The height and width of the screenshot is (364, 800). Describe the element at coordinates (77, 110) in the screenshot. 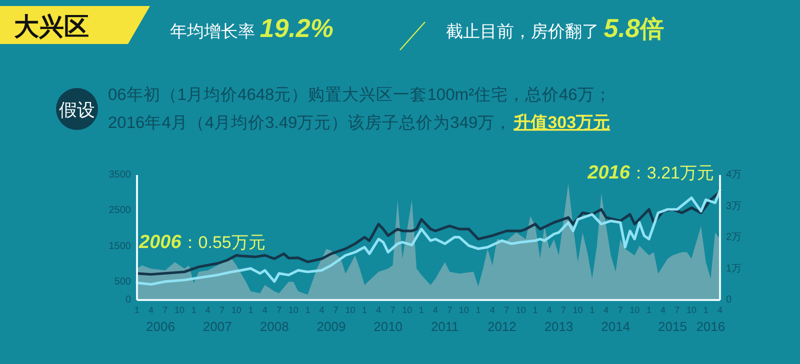

I see `text: 假设` at that location.